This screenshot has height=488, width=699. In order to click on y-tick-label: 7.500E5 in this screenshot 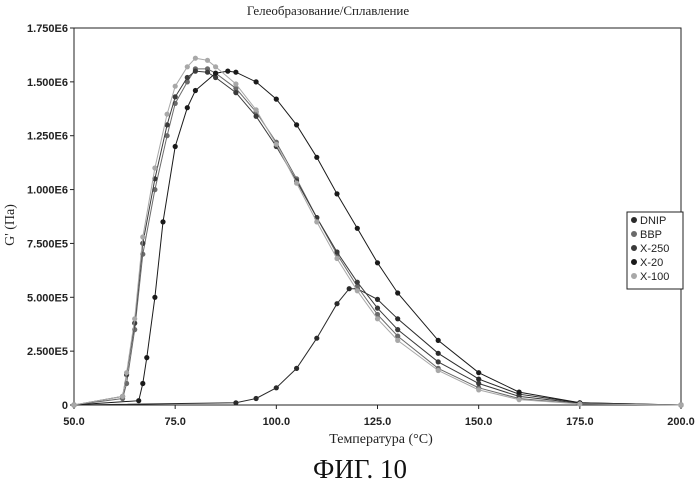, I will do `click(47, 244)`.